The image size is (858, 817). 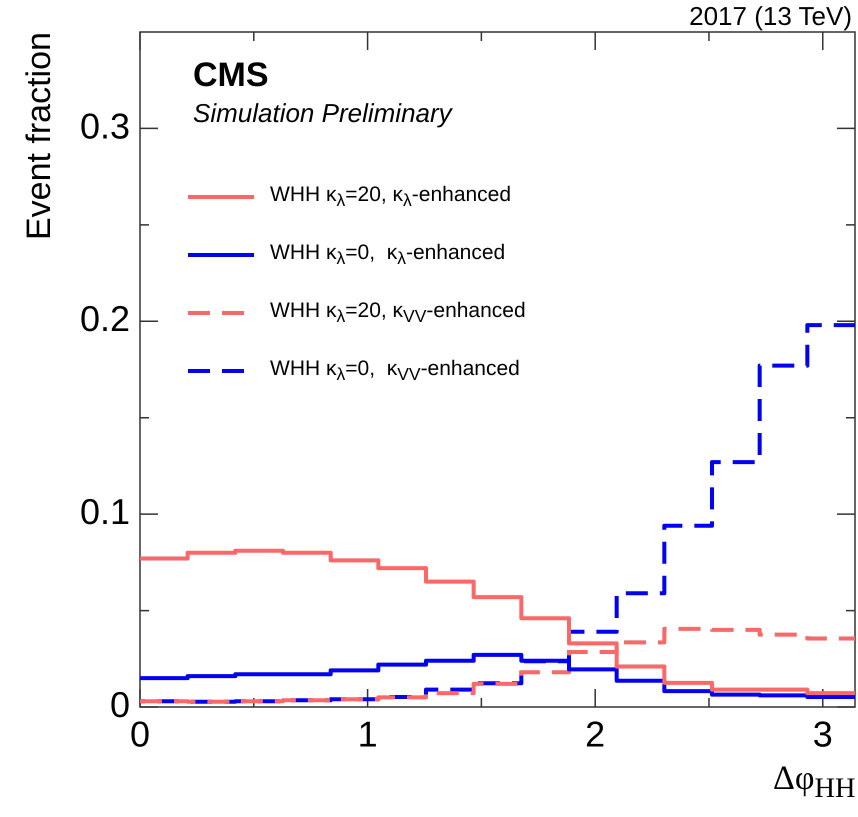 I want to click on y-tick-label: 0.2, so click(x=105, y=319).